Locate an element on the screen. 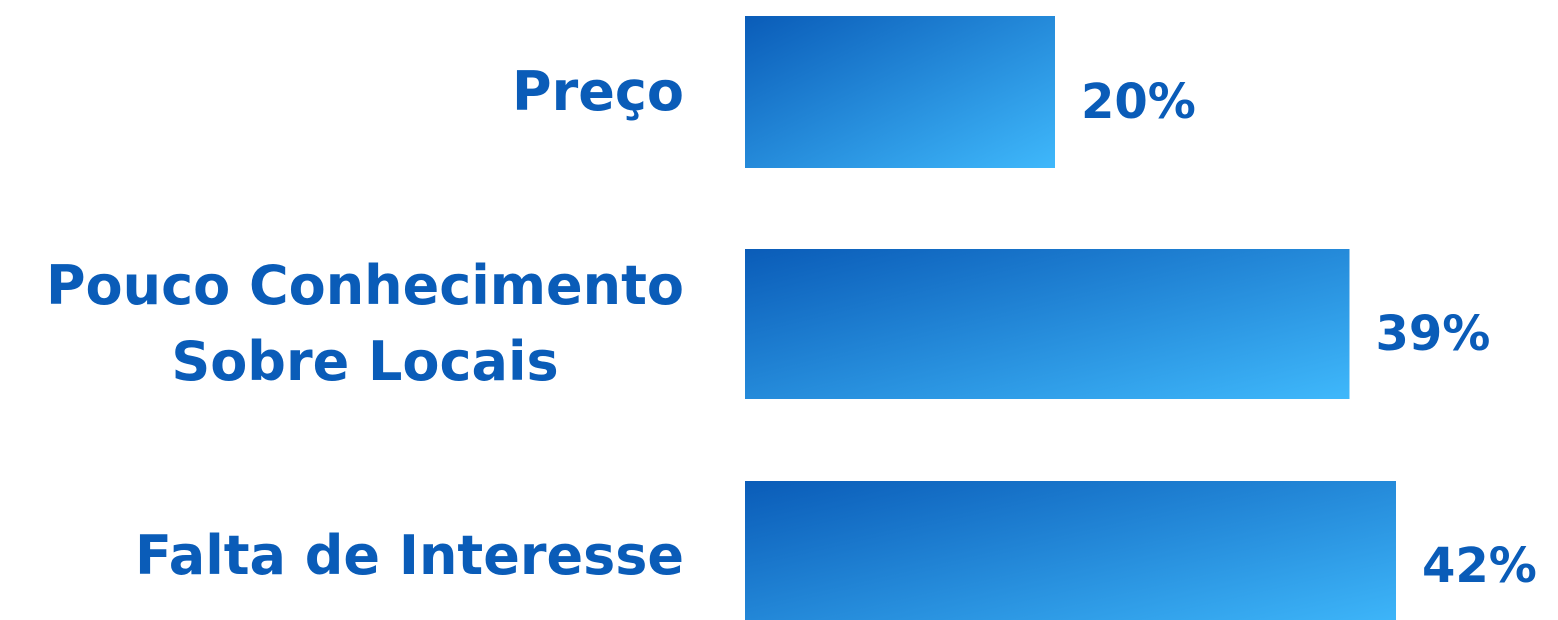  category-label-1: Preço is located at coordinates (598, 91).